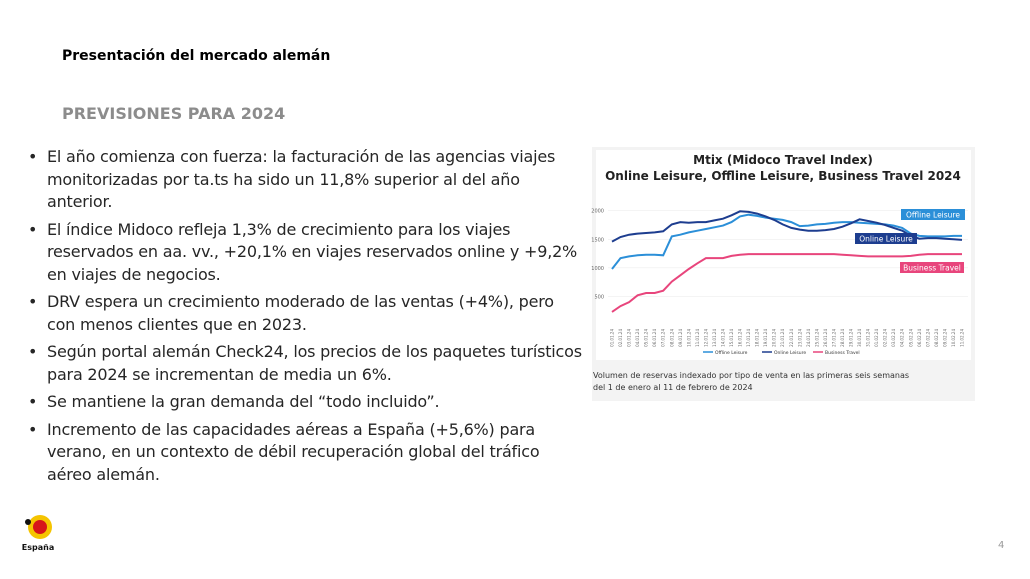 The height and width of the screenshot is (579, 1030). I want to click on x-tick-label: 12.01.24, so click(705, 338).